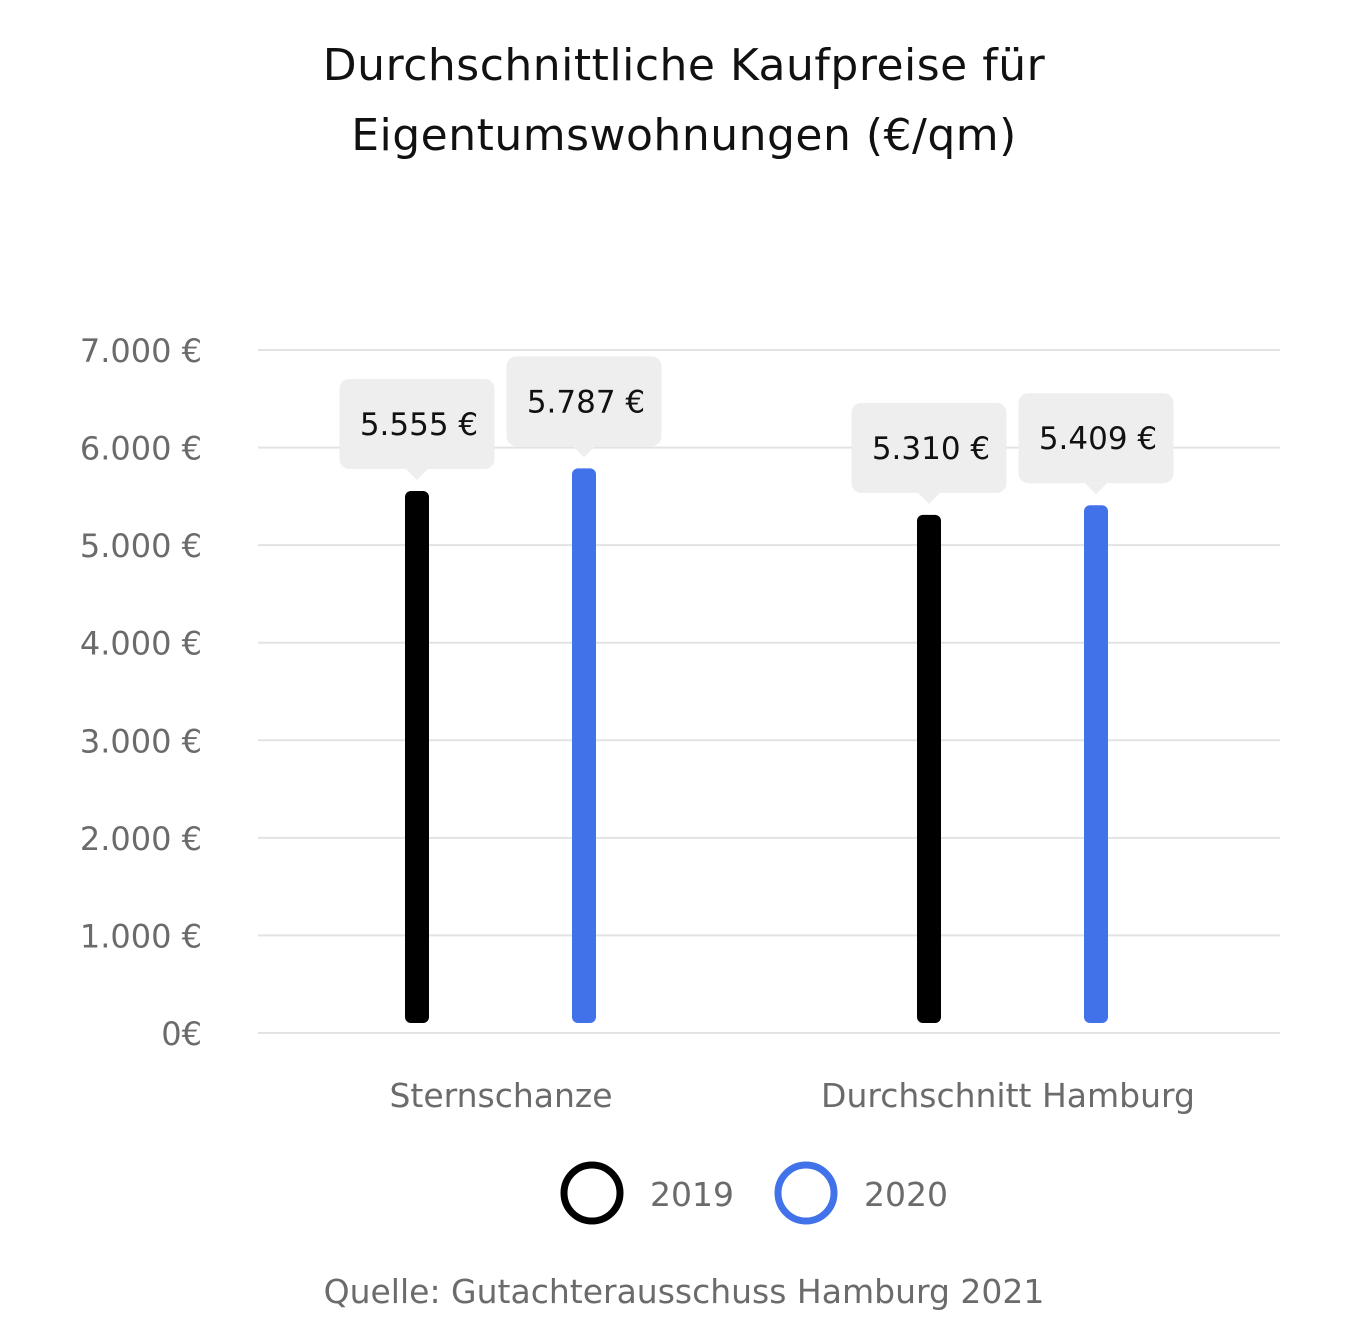 The height and width of the screenshot is (1342, 1368). What do you see at coordinates (684, 65) in the screenshot?
I see `chart-title-line-1: Durchschnittliche Kaufpreise für` at bounding box center [684, 65].